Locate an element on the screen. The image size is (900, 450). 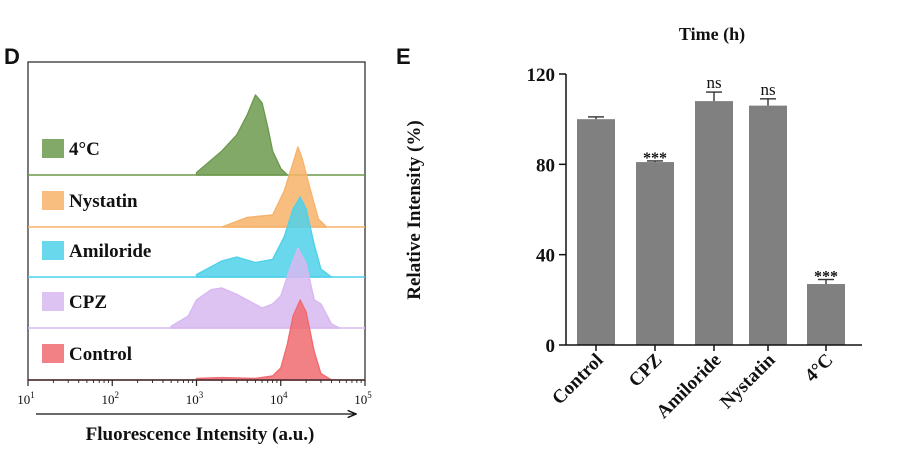
x-category-label-1: CPZ is located at coordinates (646, 371).